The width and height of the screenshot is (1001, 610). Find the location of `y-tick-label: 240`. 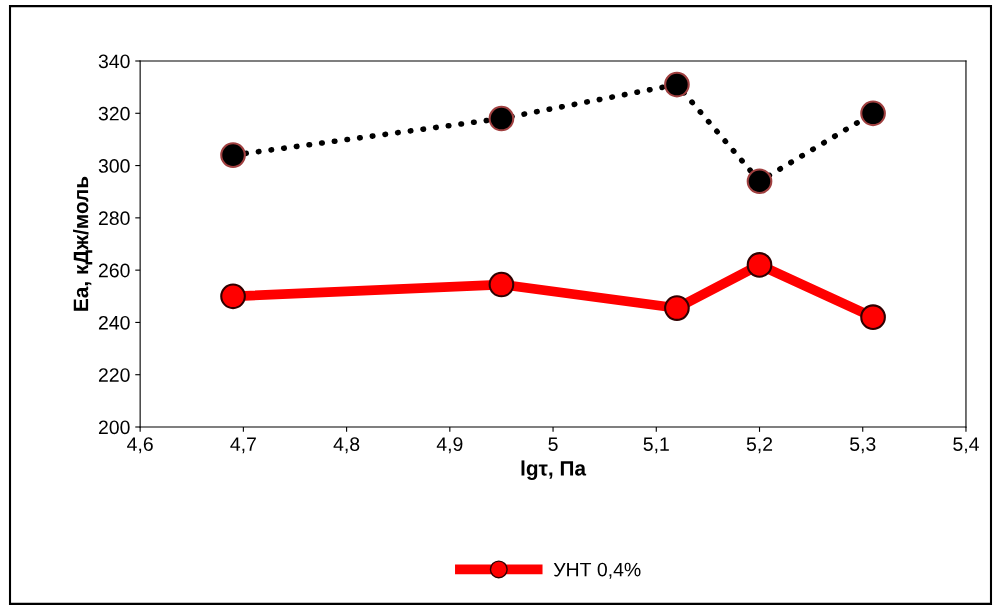

y-tick-label: 240 is located at coordinates (114, 322).